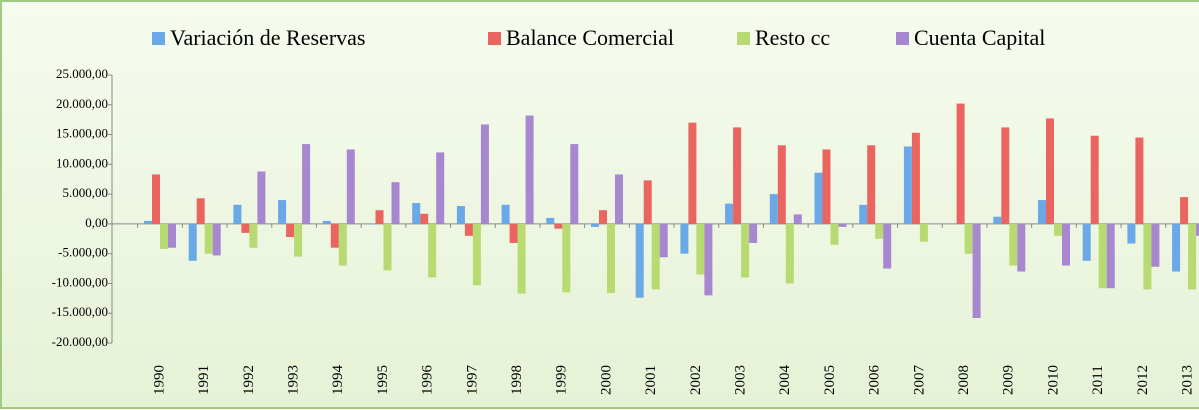  What do you see at coordinates (1143, 380) in the screenshot?
I see `x-tick-label: 2012` at bounding box center [1143, 380].